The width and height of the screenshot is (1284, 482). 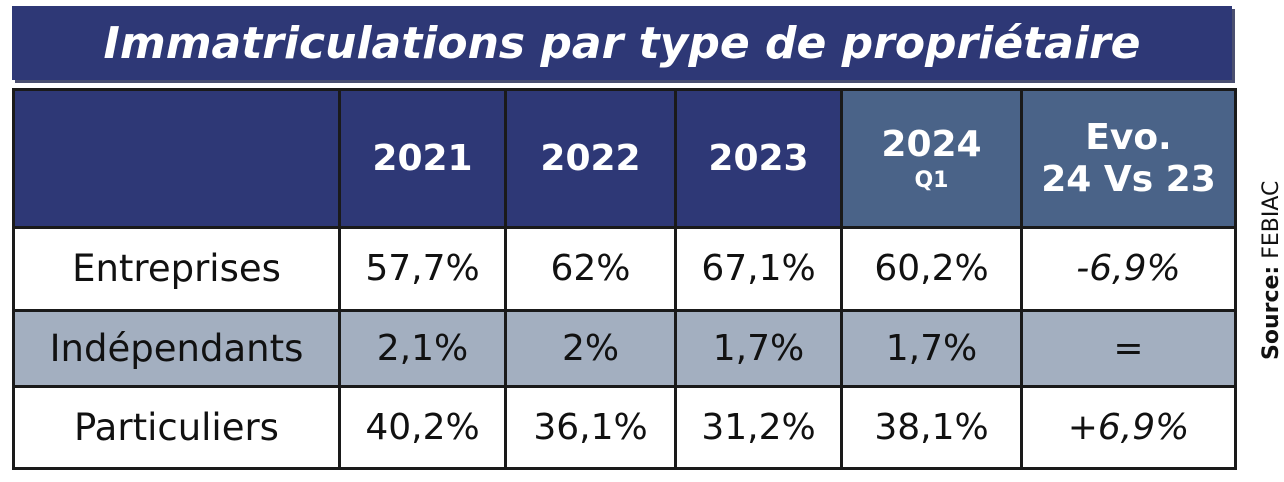 What do you see at coordinates (176, 348) in the screenshot?
I see `row-label: Indépendants` at bounding box center [176, 348].